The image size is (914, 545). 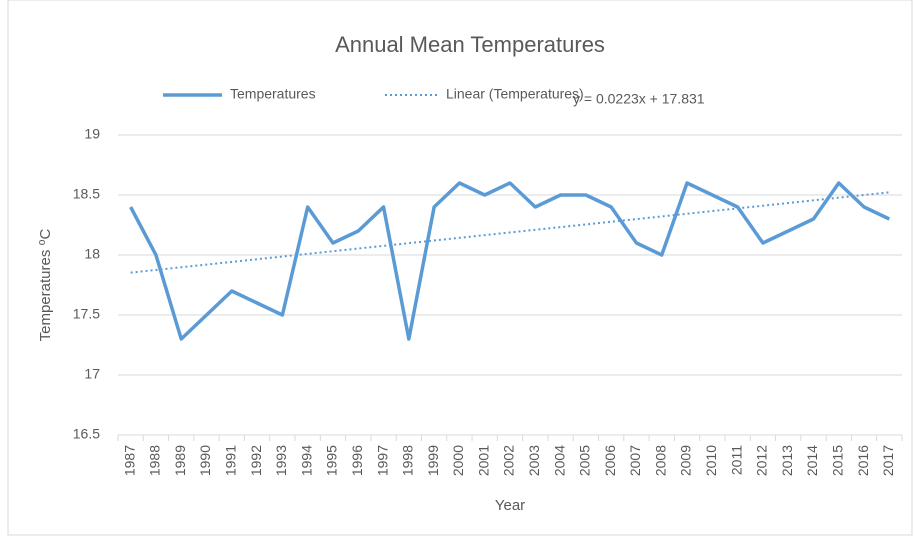 What do you see at coordinates (639, 99) in the screenshot?
I see `trendline-equation: y = 0.0223x + 17.831` at bounding box center [639, 99].